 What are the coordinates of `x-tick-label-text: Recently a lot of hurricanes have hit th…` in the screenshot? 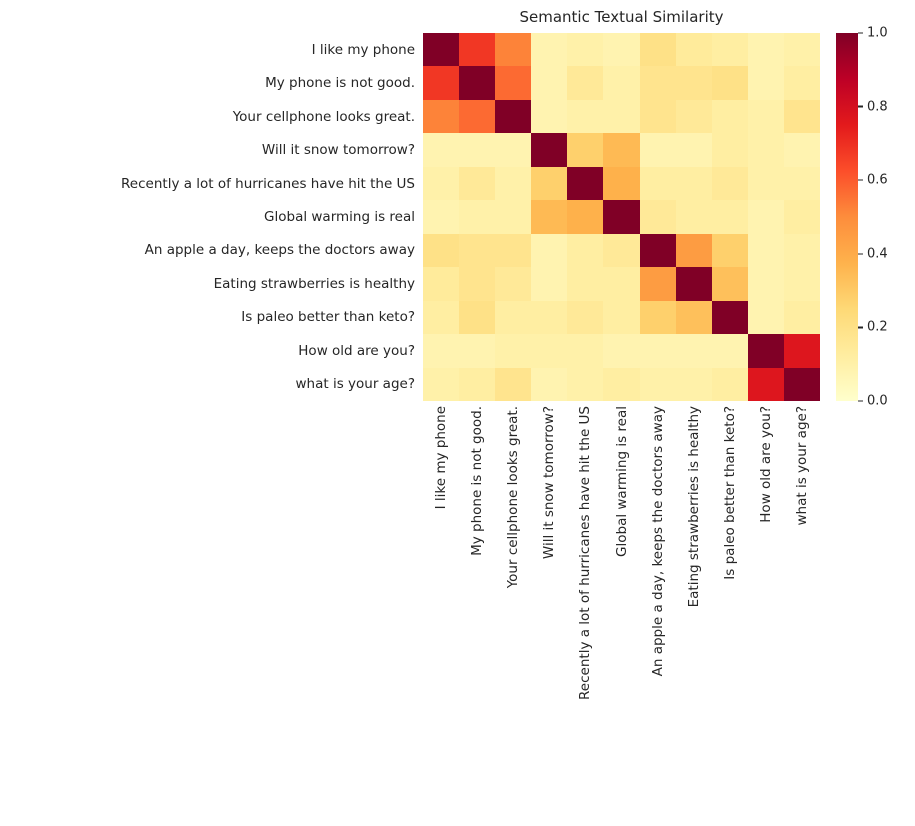 It's located at (585, 553).